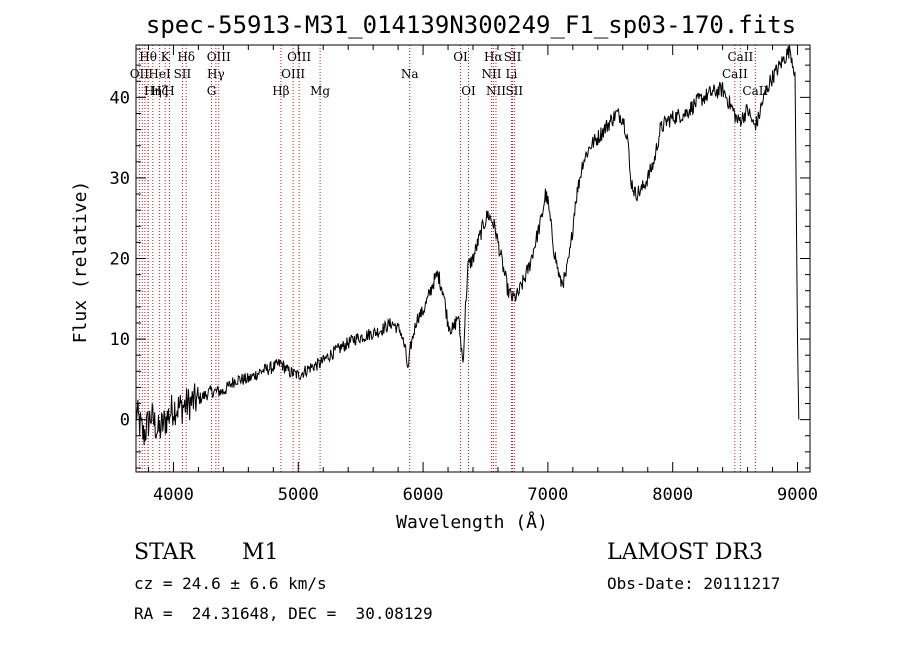 This screenshot has height=649, width=900. What do you see at coordinates (120, 260) in the screenshot?
I see `y-tick-label: 20` at bounding box center [120, 260].